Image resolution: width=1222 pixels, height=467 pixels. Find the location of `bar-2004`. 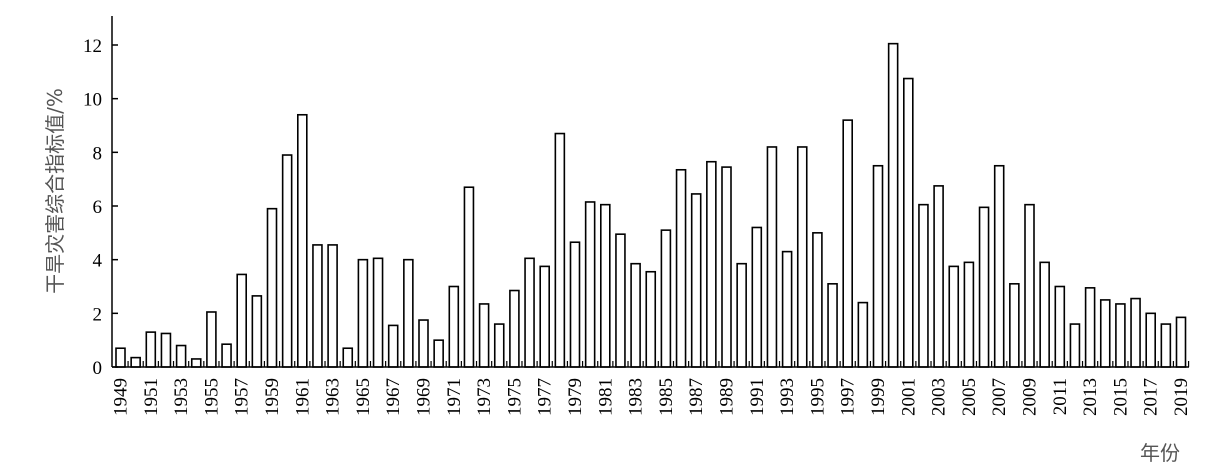

bar-2004 is located at coordinates (954, 316).